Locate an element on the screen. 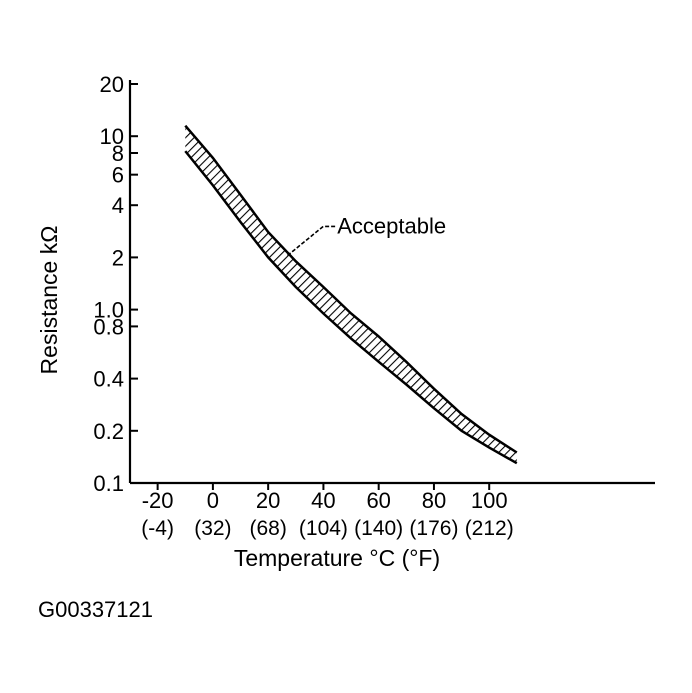 The image size is (692, 693). annotation-acceptable: Acceptable is located at coordinates (391, 225).